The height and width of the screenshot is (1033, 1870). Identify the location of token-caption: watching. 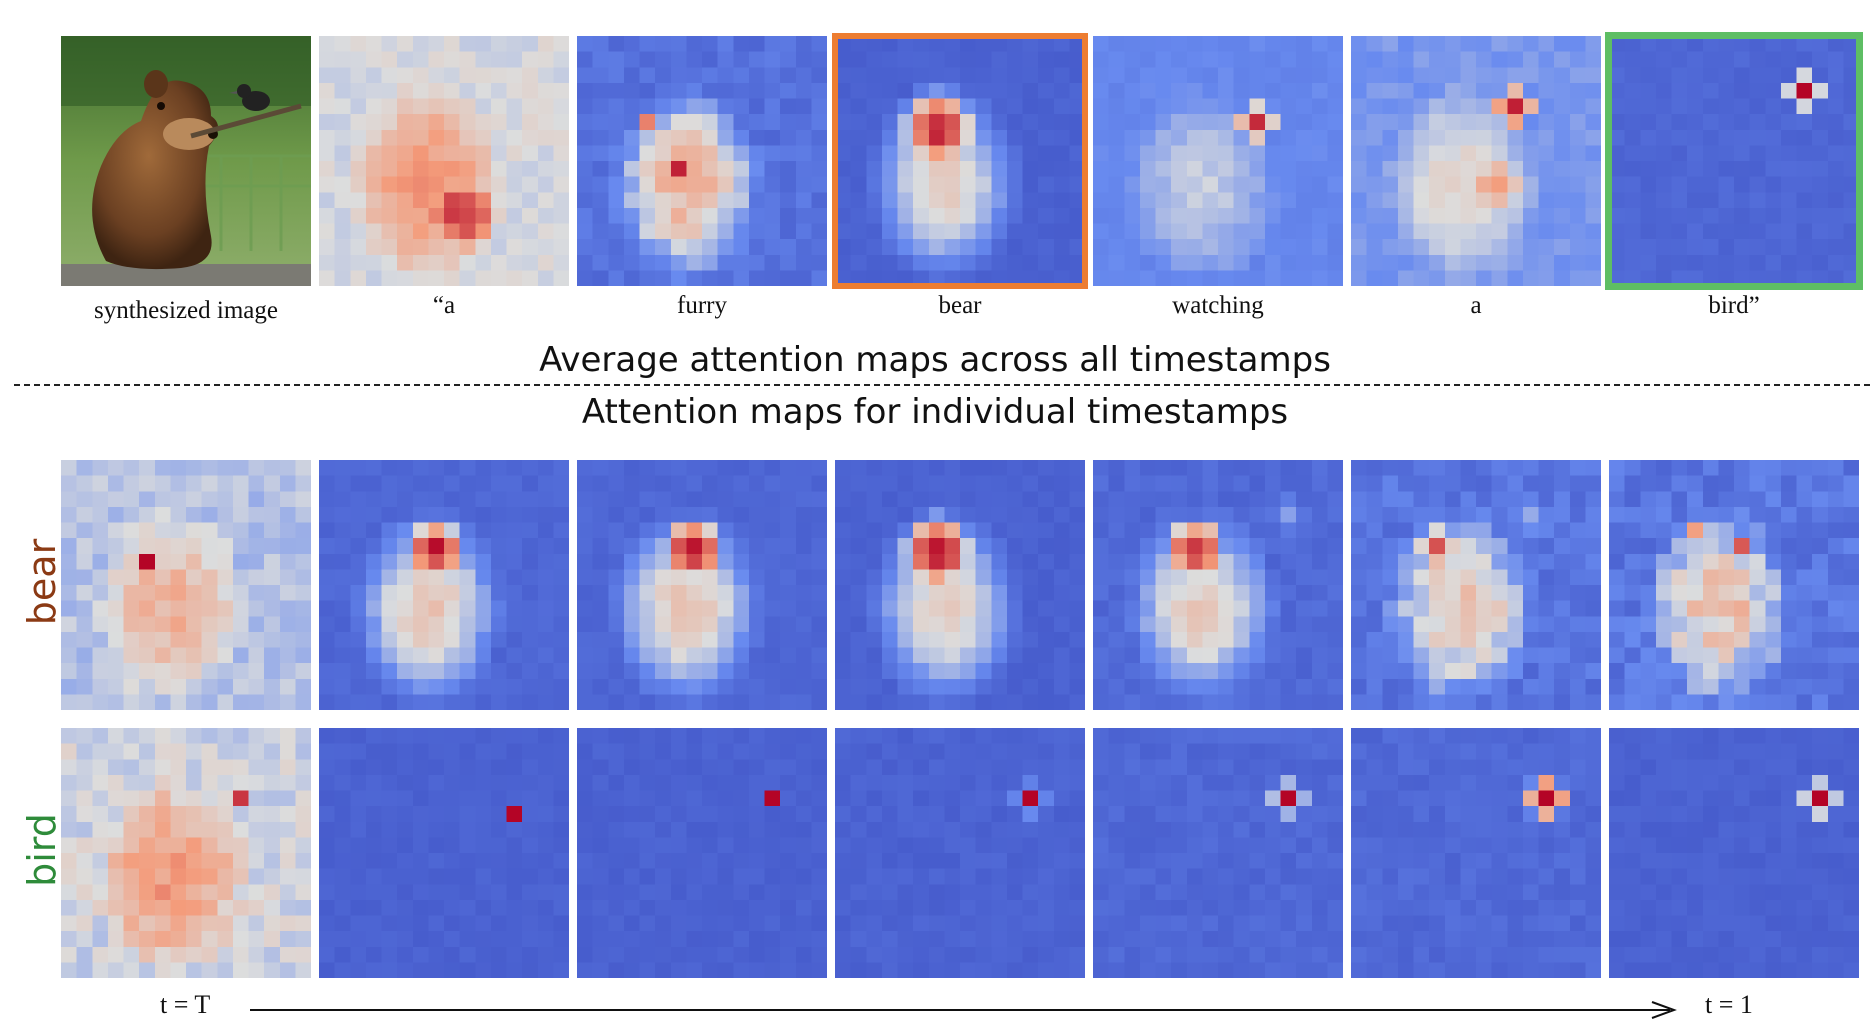
(1218, 305).